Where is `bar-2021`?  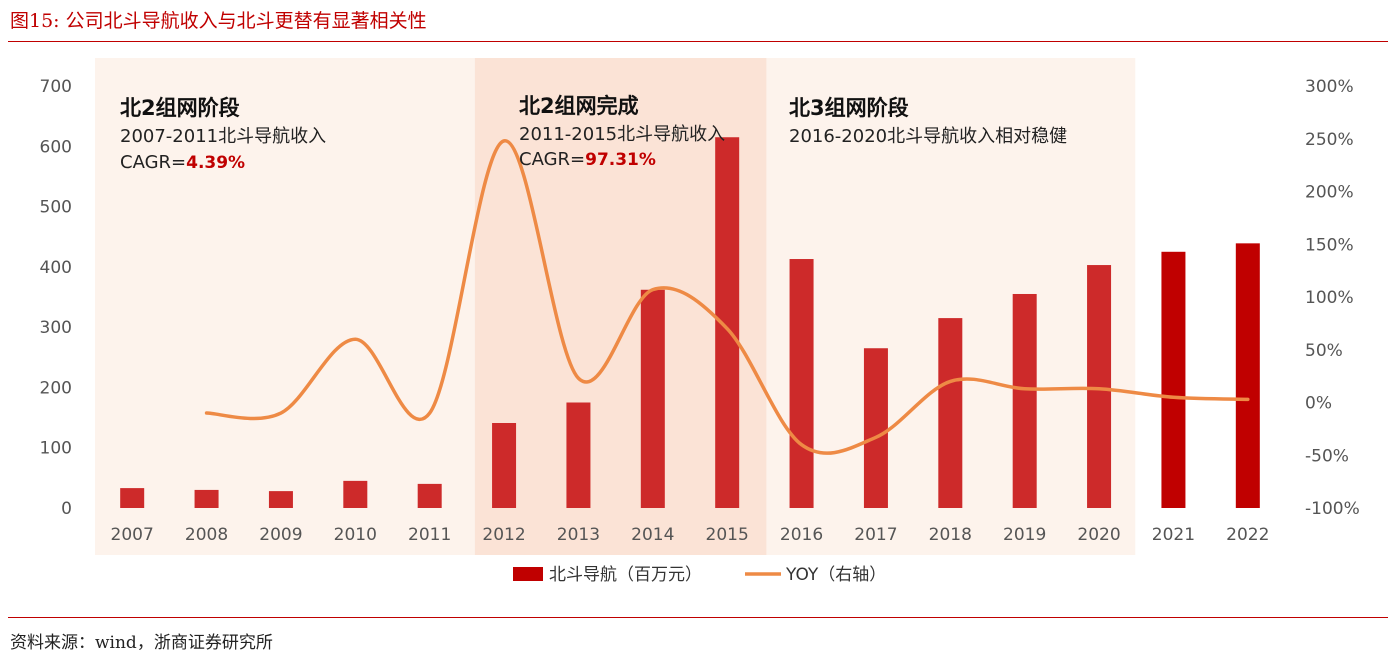
bar-2021 is located at coordinates (1173, 380).